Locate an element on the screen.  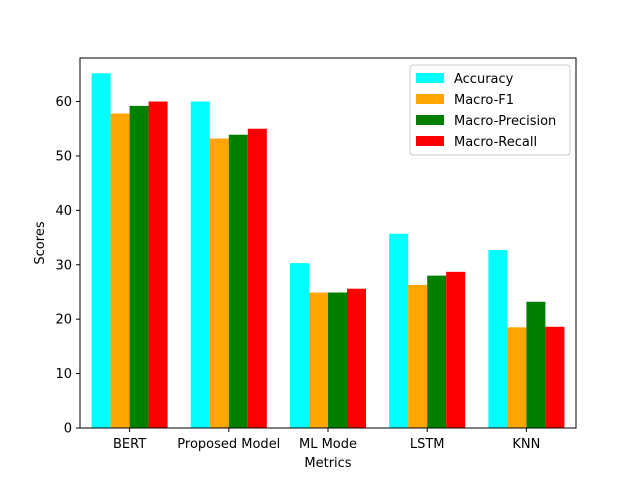
y-axis: 0 10 20 30 40 50 60 is located at coordinates (67, 266).